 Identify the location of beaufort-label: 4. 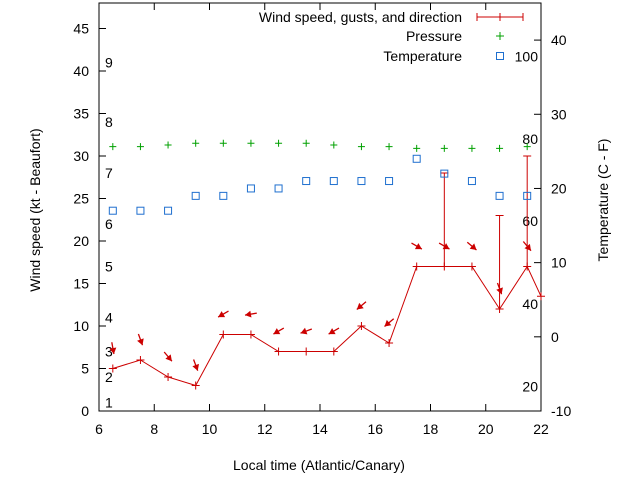
(109, 318).